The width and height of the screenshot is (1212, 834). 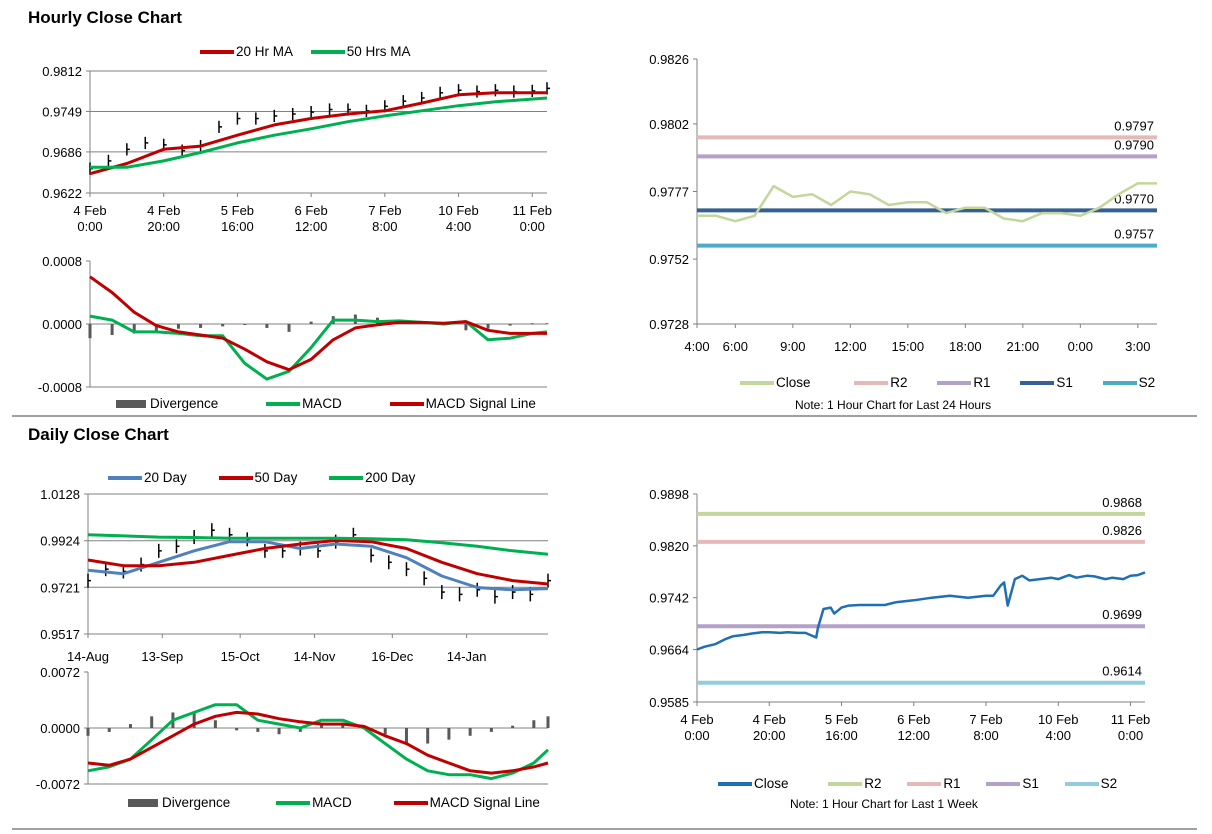 What do you see at coordinates (384, 210) in the screenshot?
I see `x-tick-label: 7 Feb` at bounding box center [384, 210].